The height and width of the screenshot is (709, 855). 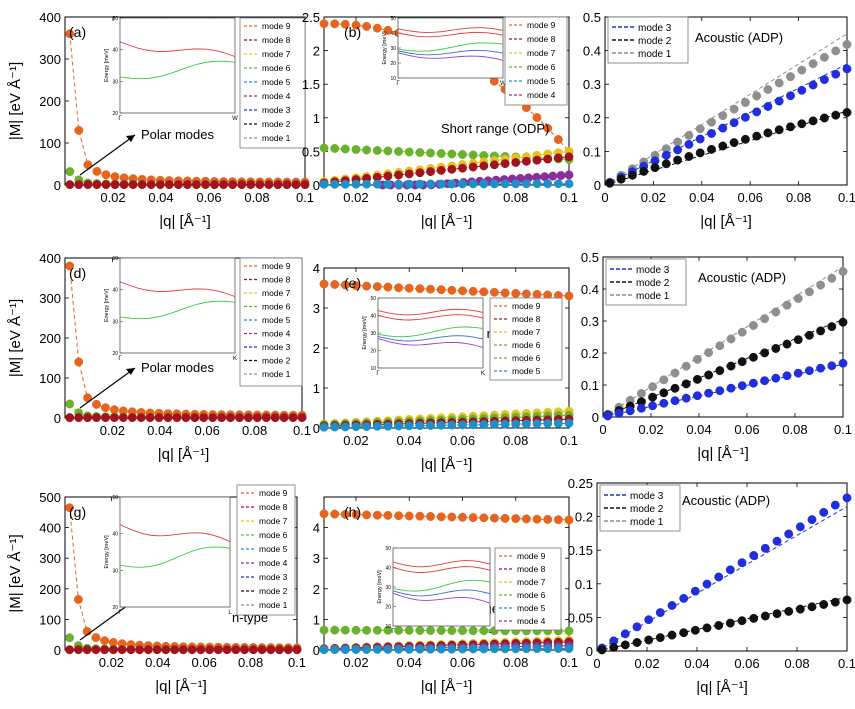 What do you see at coordinates (235, 119) in the screenshot?
I see `inset-xlabel-end: W` at bounding box center [235, 119].